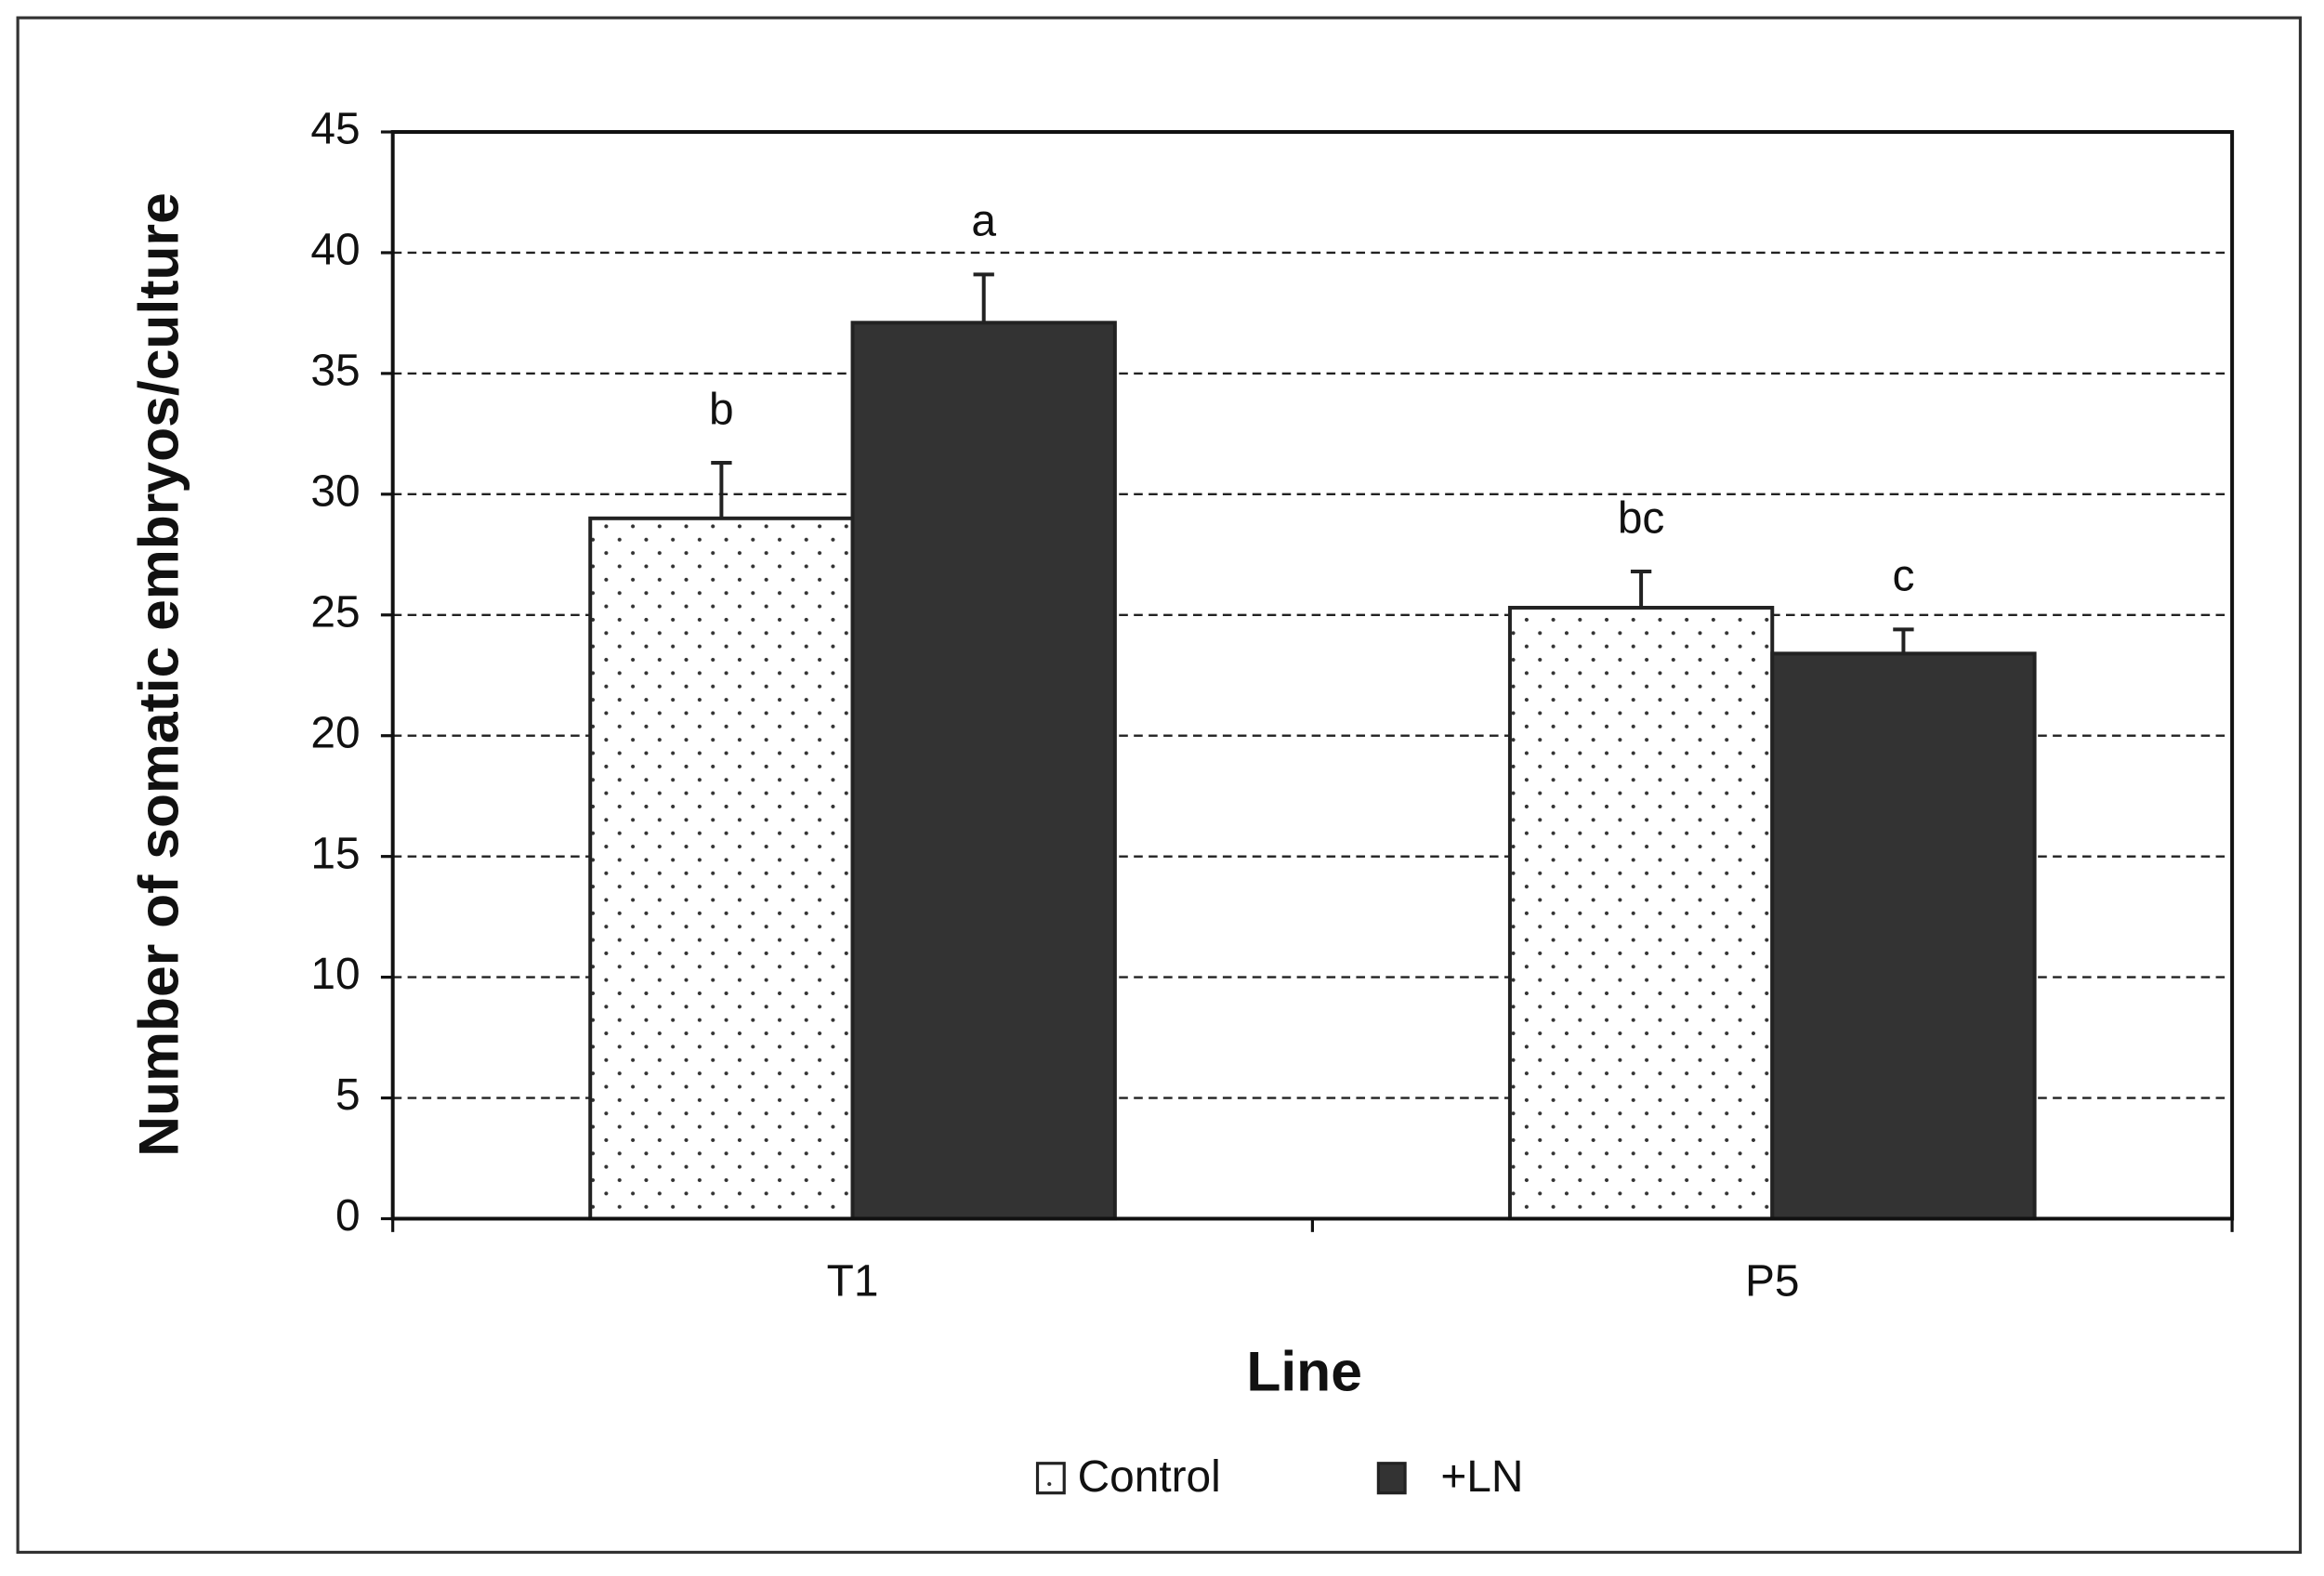 This screenshot has height=1576, width=2324. I want to click on significance-letter: bc, so click(1641, 518).